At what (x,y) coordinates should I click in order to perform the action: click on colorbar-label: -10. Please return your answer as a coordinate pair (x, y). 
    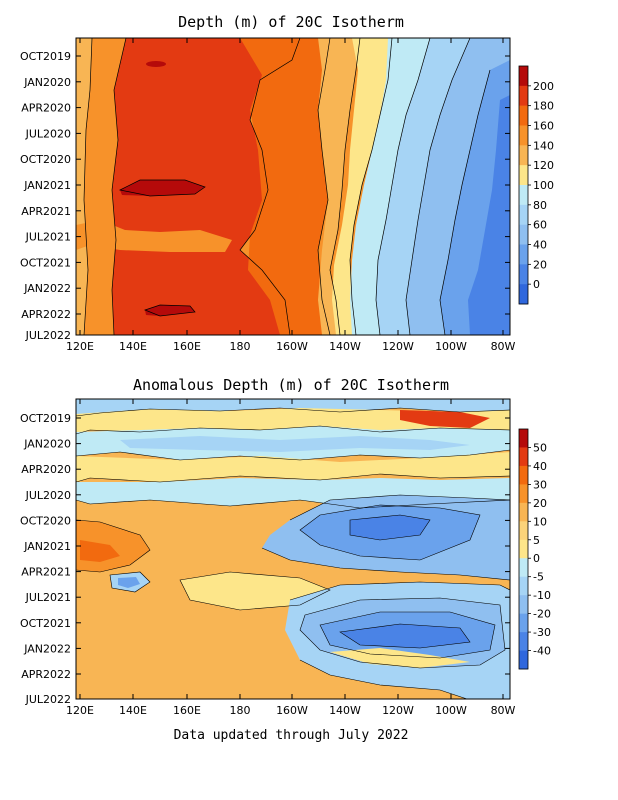
    Looking at the image, I should click on (542, 595).